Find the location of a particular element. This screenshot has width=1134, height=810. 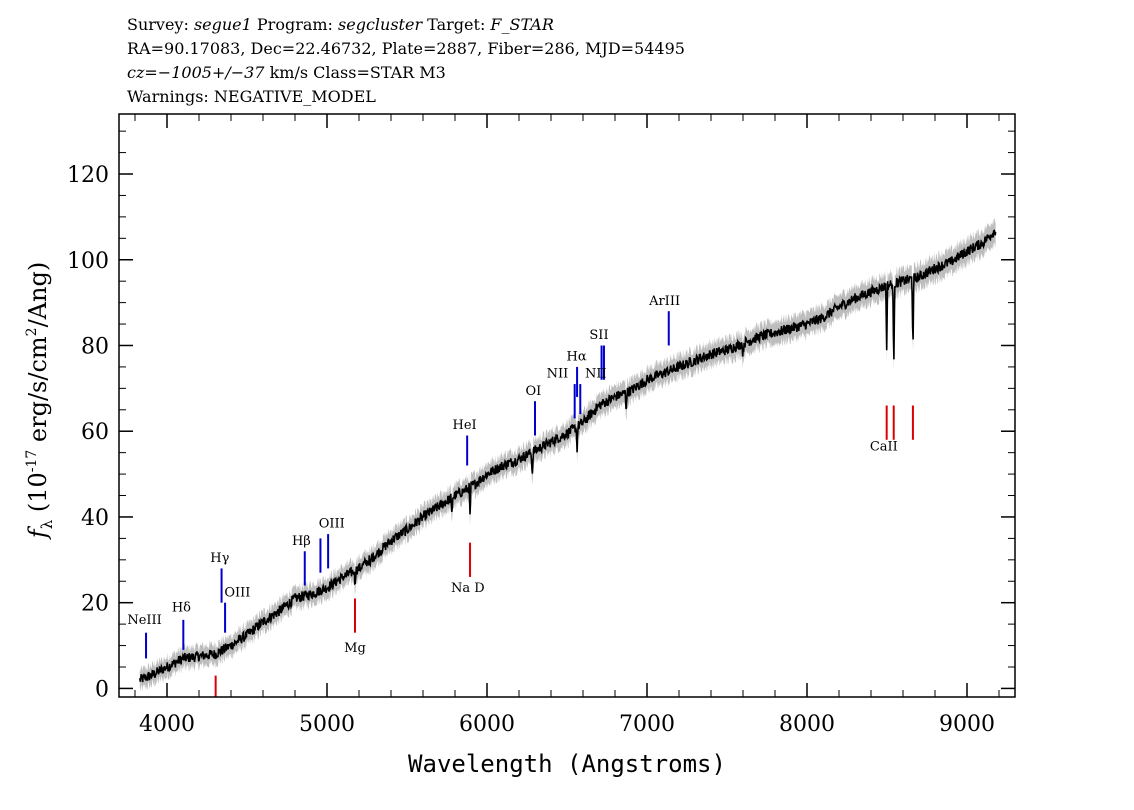

line-label: OI is located at coordinates (534, 391).